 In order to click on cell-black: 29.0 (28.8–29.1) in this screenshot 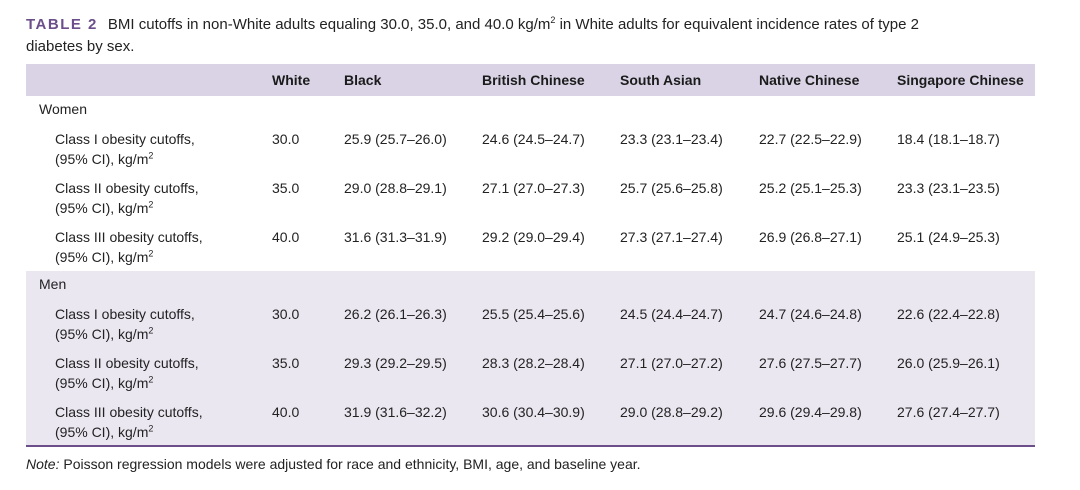, I will do `click(395, 188)`.